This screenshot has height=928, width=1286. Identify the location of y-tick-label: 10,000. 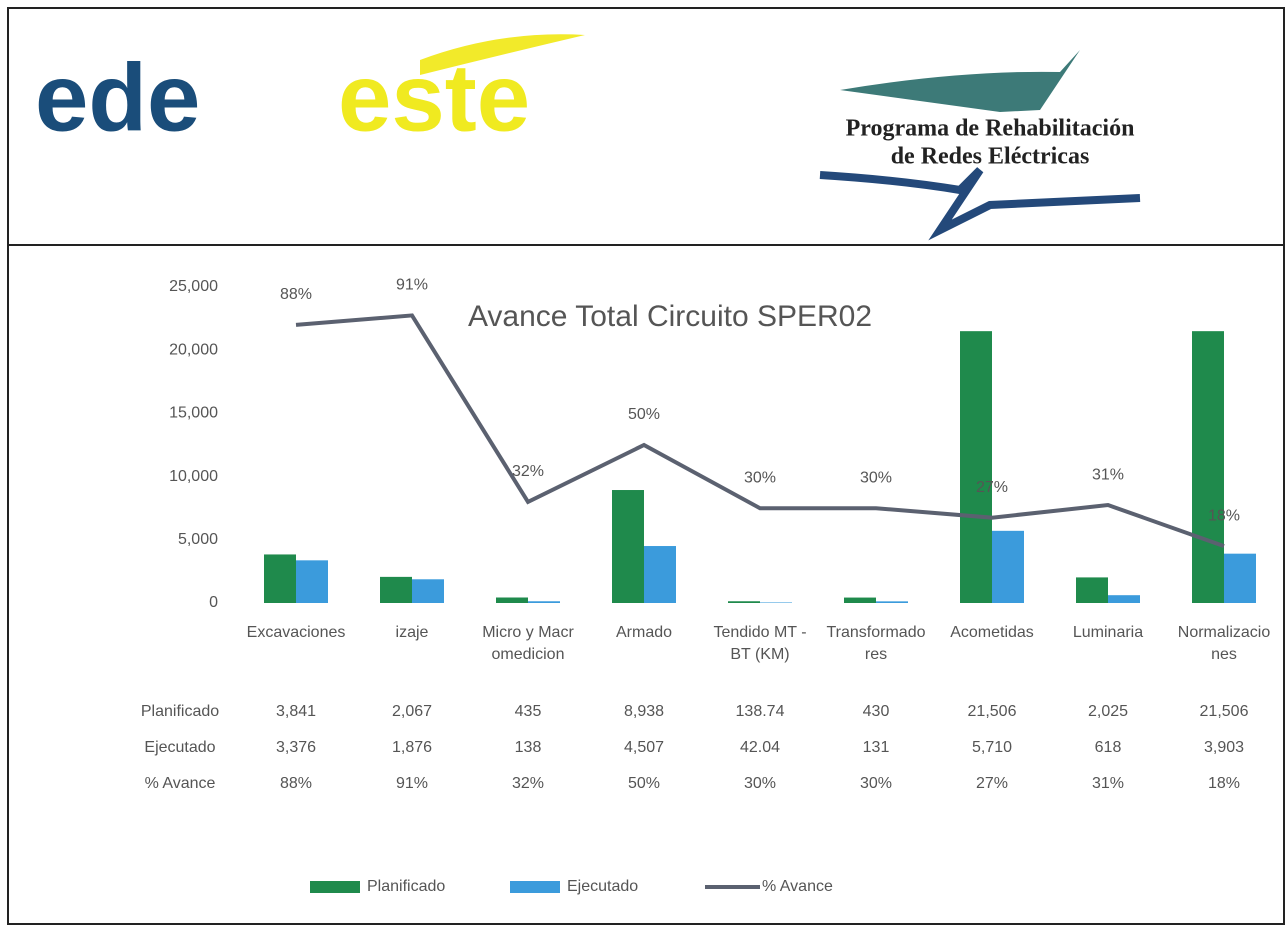
(193, 476).